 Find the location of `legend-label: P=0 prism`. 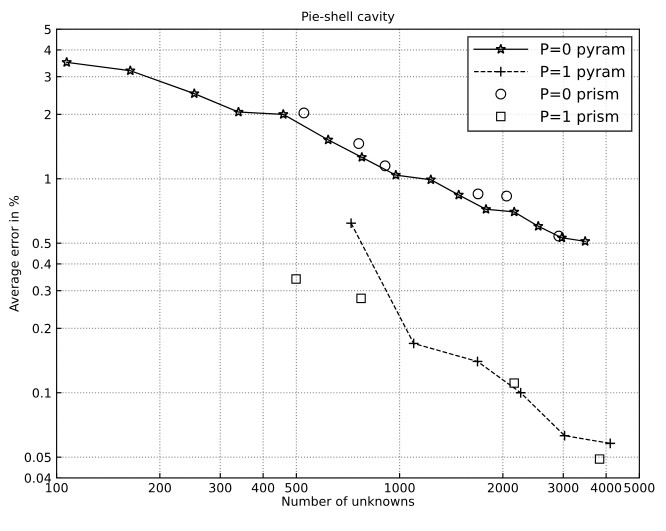

legend-label: P=0 prism is located at coordinates (579, 95).